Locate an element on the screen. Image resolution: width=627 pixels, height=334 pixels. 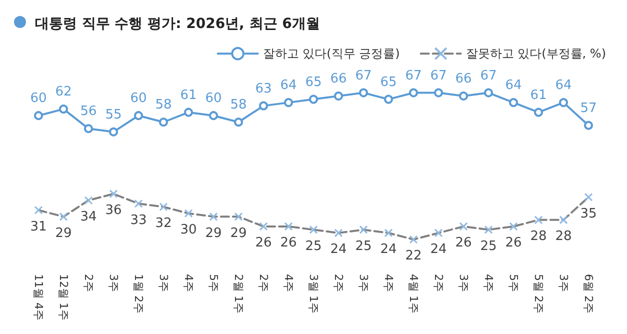
data-label: 34 is located at coordinates (88, 217).